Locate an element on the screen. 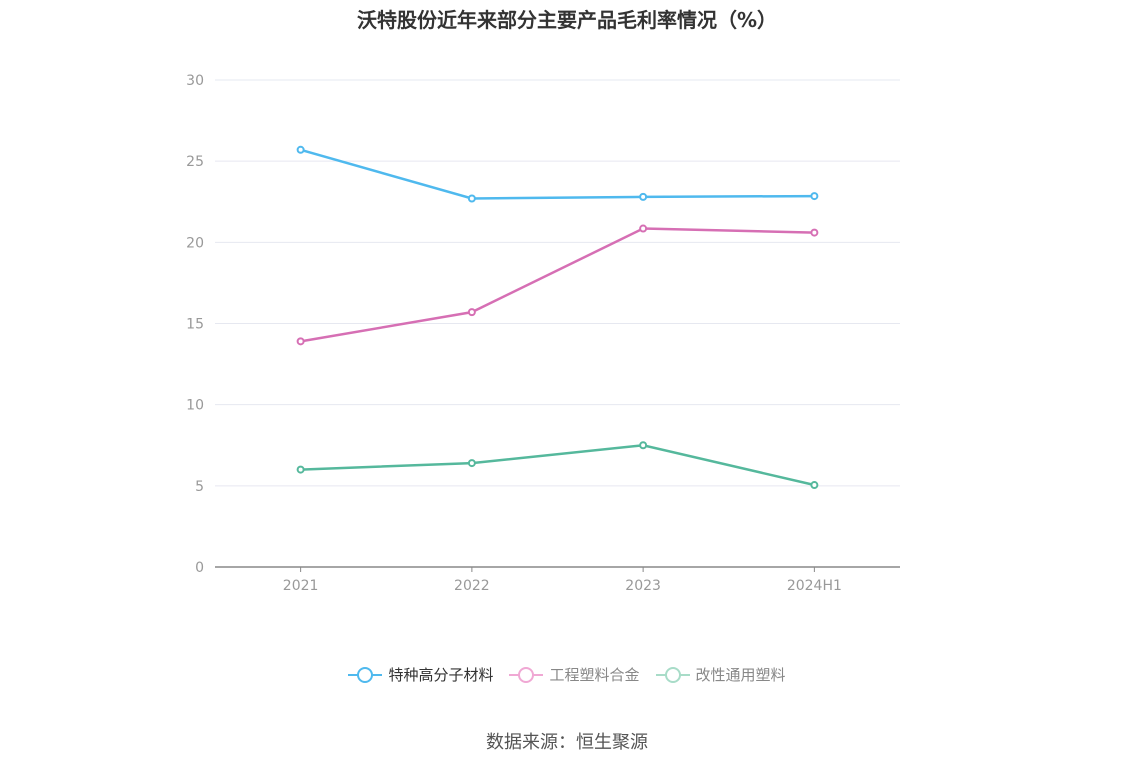 The width and height of the screenshot is (1134, 766). legend-item: 特种高分子材料 is located at coordinates (420, 674).